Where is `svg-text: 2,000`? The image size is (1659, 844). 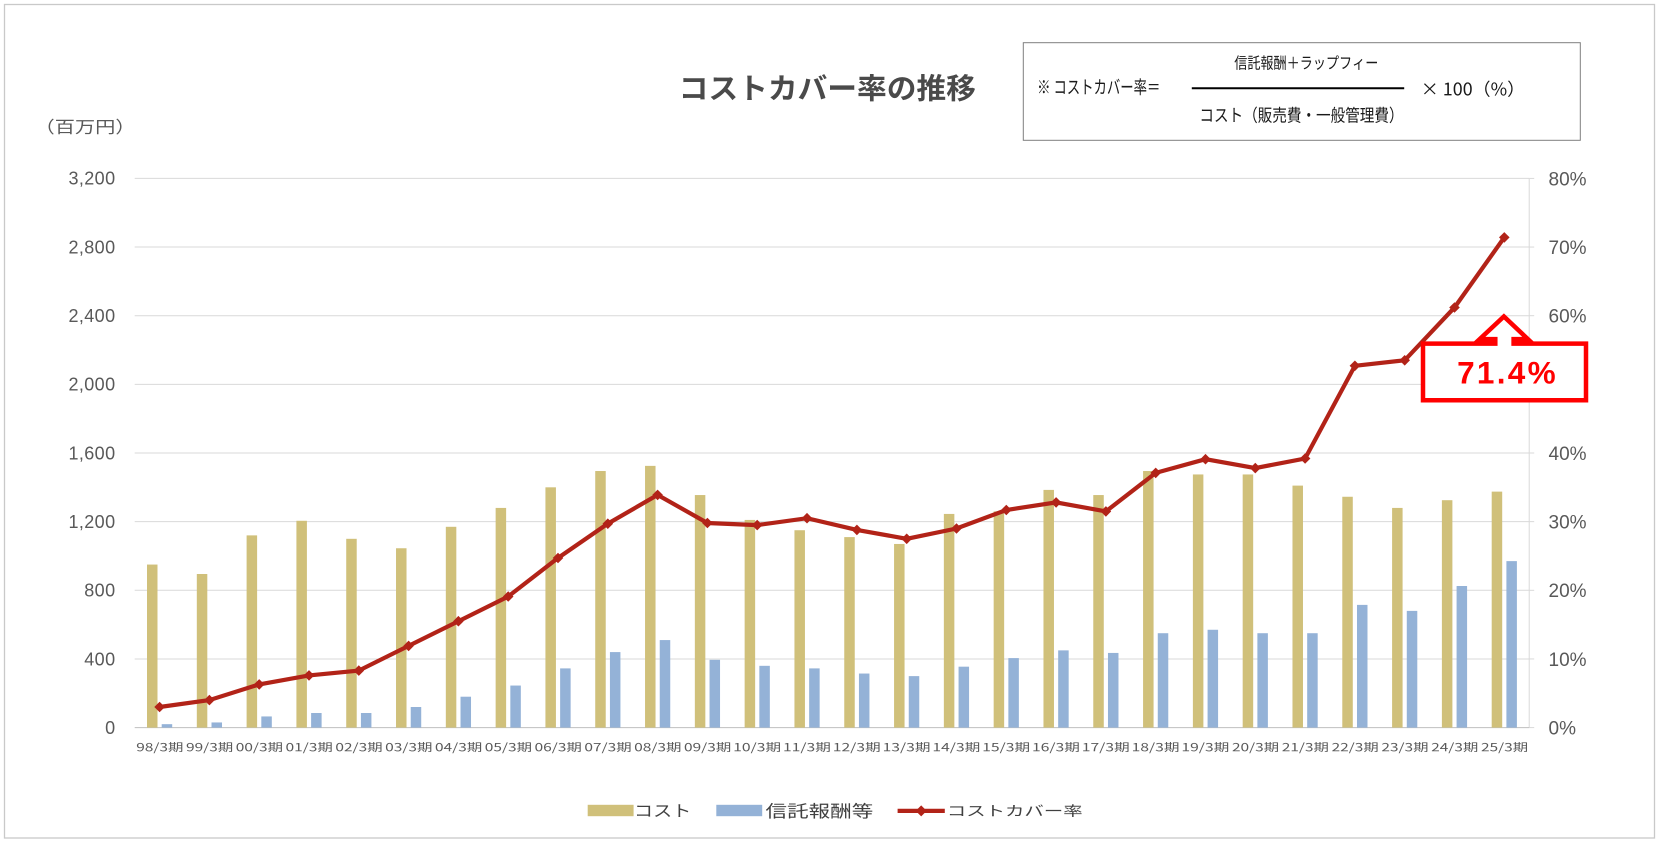
svg-text: 2,000 is located at coordinates (91, 385).